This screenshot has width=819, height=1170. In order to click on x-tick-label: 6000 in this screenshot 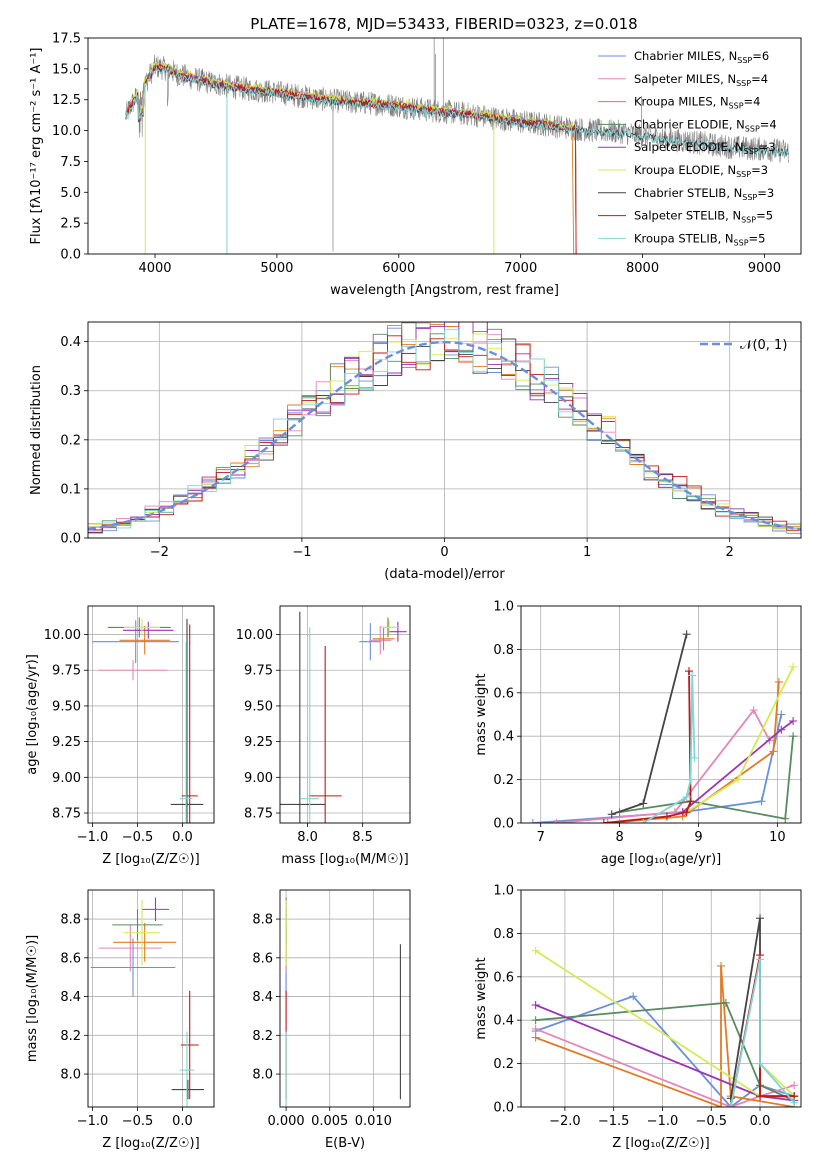, I will do `click(398, 268)`.